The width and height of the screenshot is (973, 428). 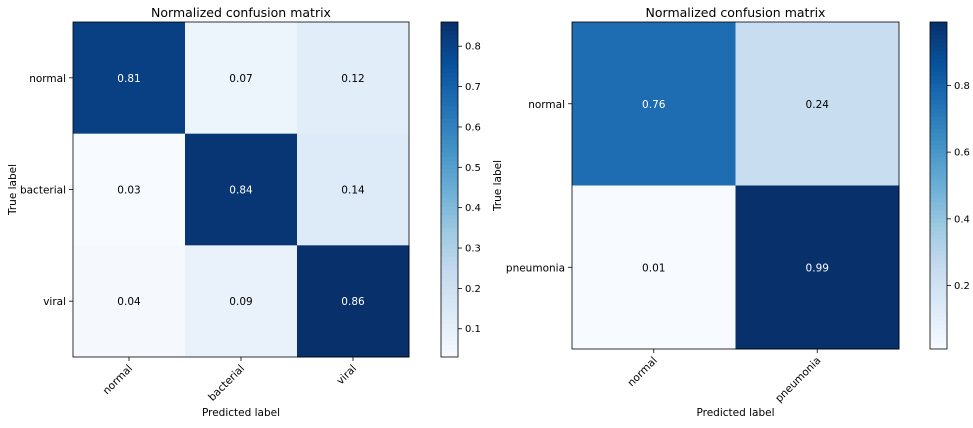 What do you see at coordinates (949, 185) in the screenshot?
I see `colorbar: 0.2 0.4 0.6 0.8` at bounding box center [949, 185].